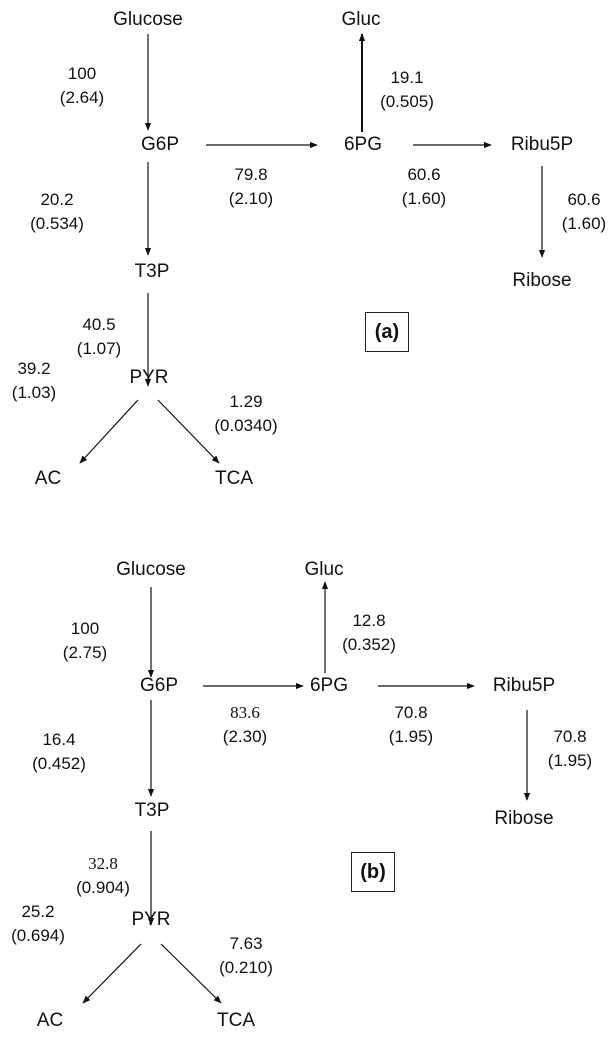  Describe the element at coordinates (246, 956) in the screenshot. I see `flux-b-pyr-tca: 7.63 (0.210)` at that location.